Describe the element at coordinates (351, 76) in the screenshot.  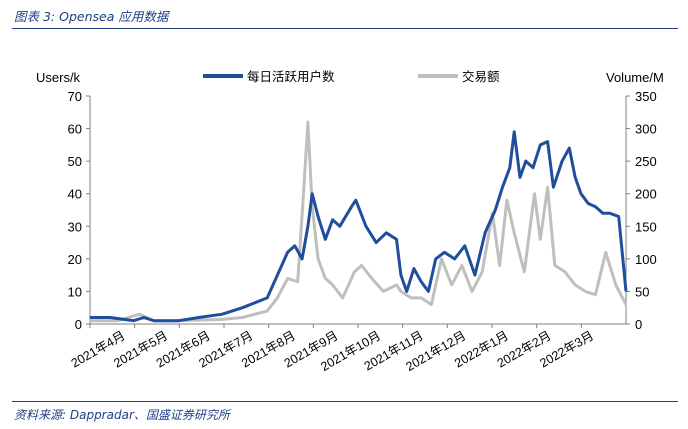
I see `legend: 每日活跃用户数 交易额` at that location.